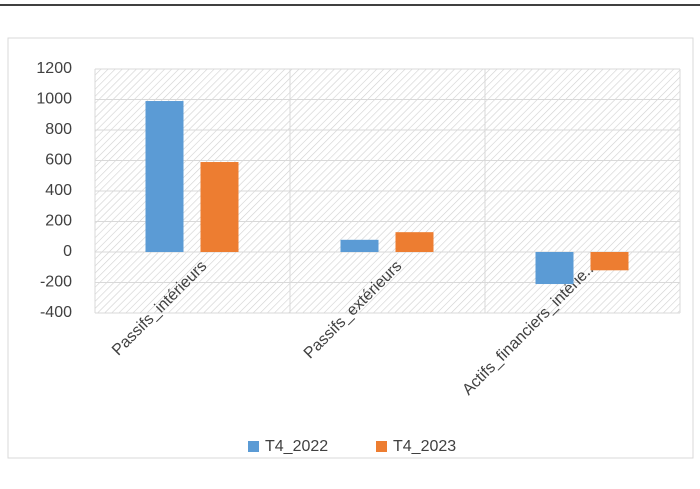 The width and height of the screenshot is (700, 489). Describe the element at coordinates (58, 129) in the screenshot. I see `y-tick-label: 800` at that location.